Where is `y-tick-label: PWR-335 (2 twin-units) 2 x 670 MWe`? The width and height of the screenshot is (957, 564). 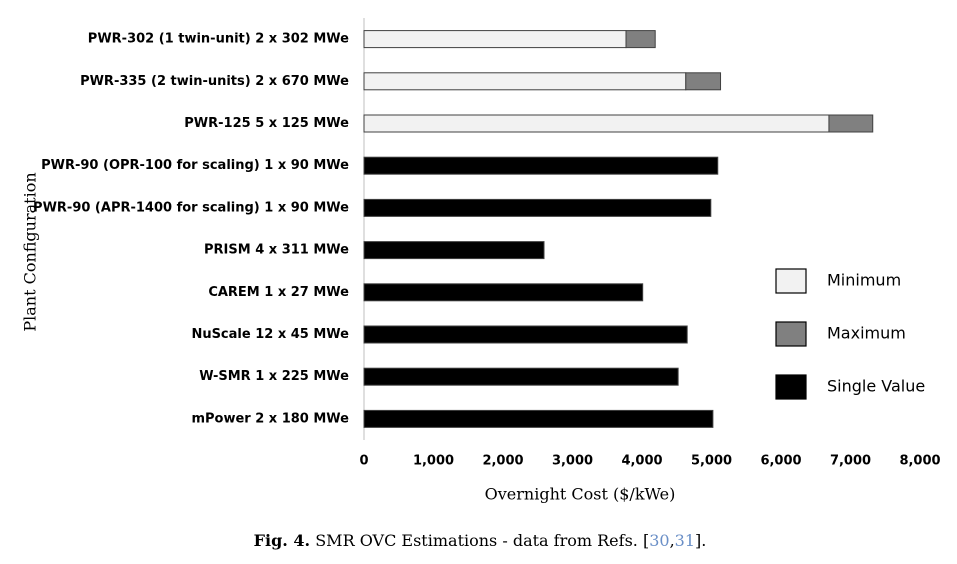 y-tick-label: PWR-335 (2 twin-units) 2 x 670 MWe is located at coordinates (214, 81).